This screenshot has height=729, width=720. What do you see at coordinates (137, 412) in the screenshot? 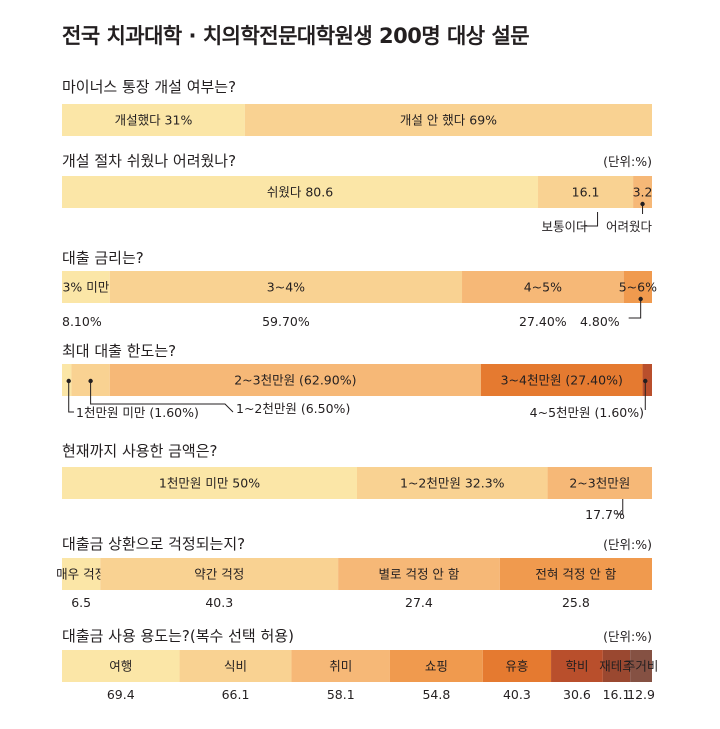
I see `callout-label: 1천만원 미만 (1.60%)` at bounding box center [137, 412].